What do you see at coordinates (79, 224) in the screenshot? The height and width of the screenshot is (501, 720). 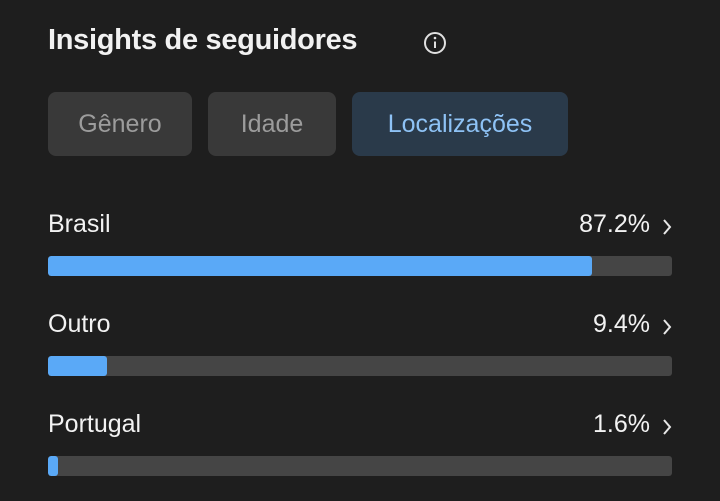 I see `location-name: Brasil` at bounding box center [79, 224].